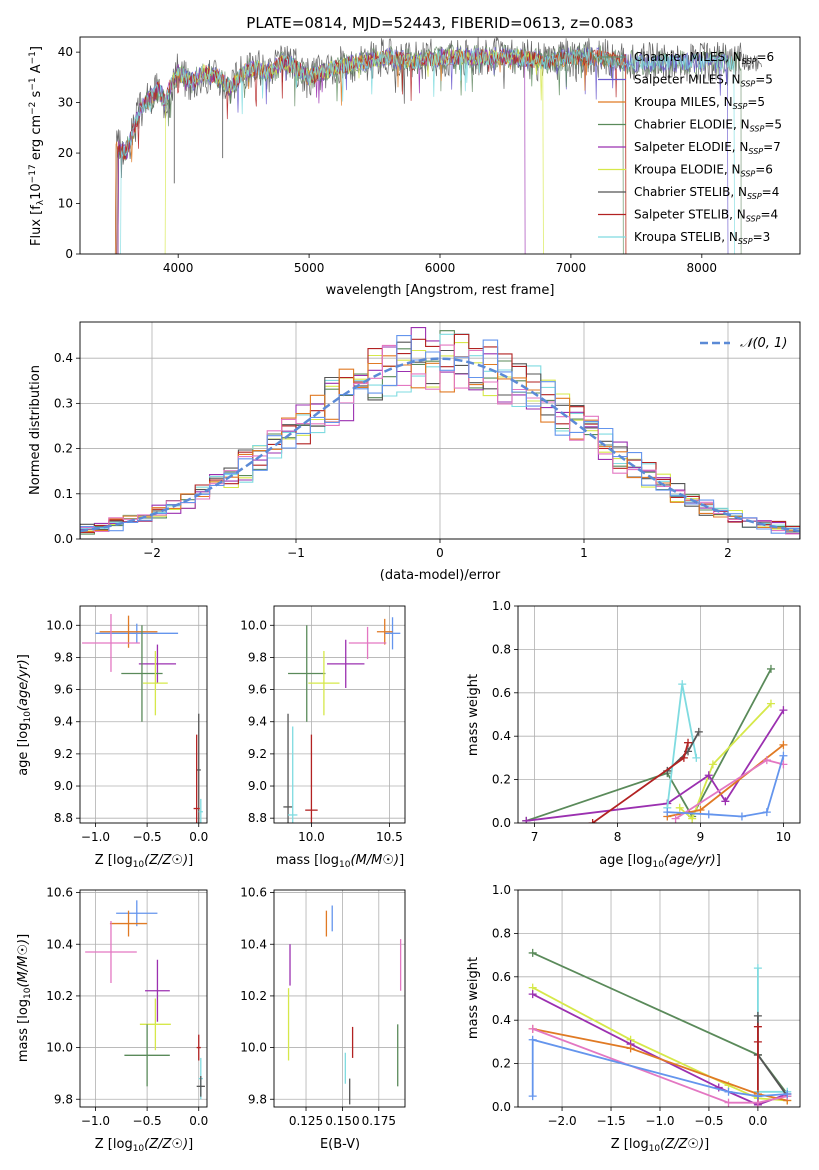  What do you see at coordinates (389, 837) in the screenshot?
I see `x-tick-label: 10.5` at bounding box center [389, 837].